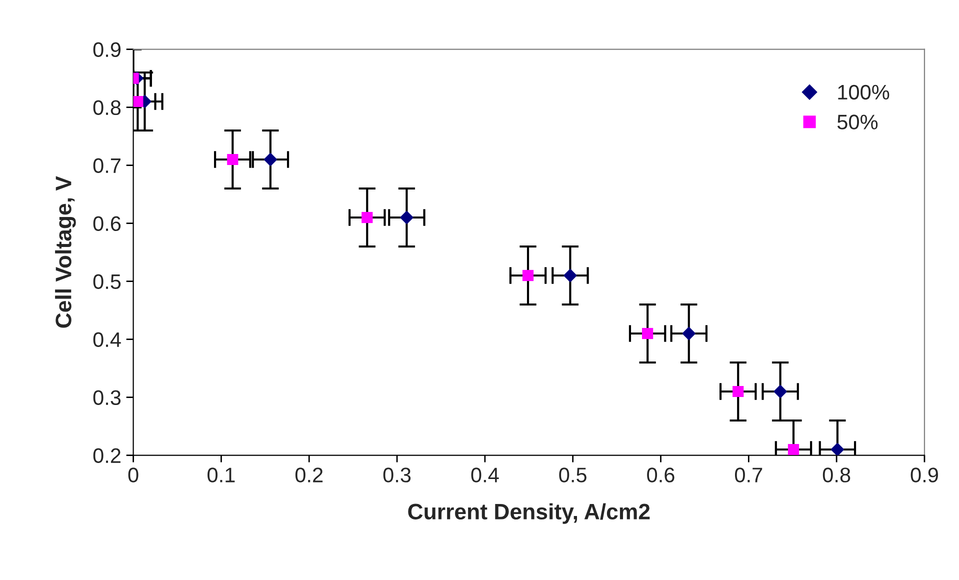 The image size is (959, 580). What do you see at coordinates (133, 475) in the screenshot?
I see `x-tick-label: 0` at bounding box center [133, 475].